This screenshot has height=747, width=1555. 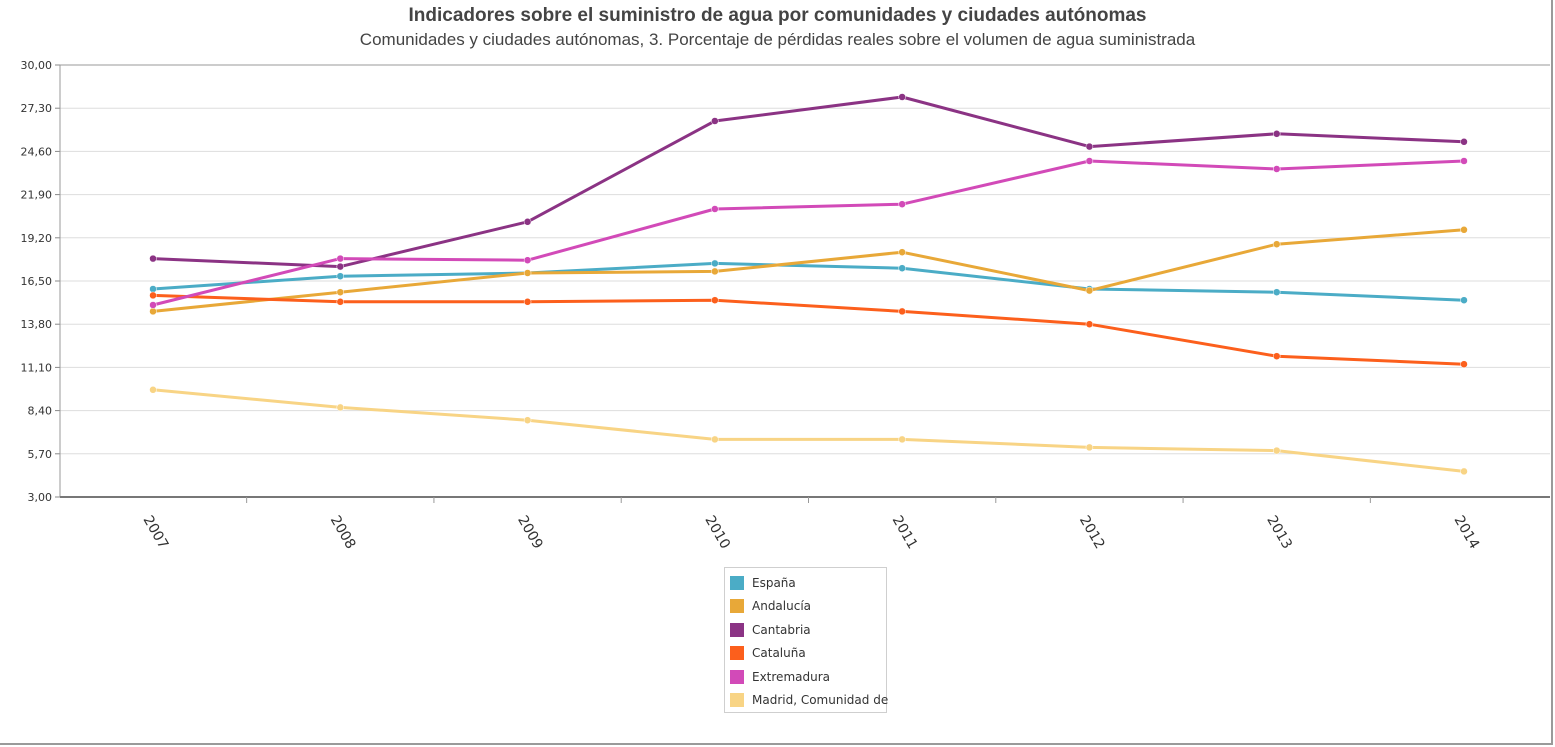 What do you see at coordinates (37, 151) in the screenshot?
I see `y-tick-label: 24,60` at bounding box center [37, 151].